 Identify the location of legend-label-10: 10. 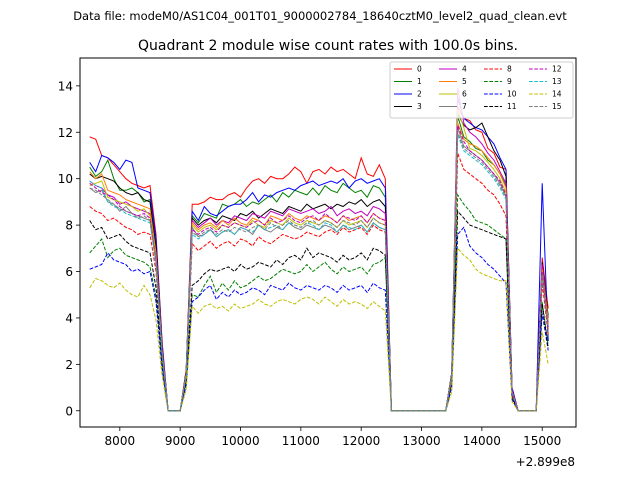
(512, 94).